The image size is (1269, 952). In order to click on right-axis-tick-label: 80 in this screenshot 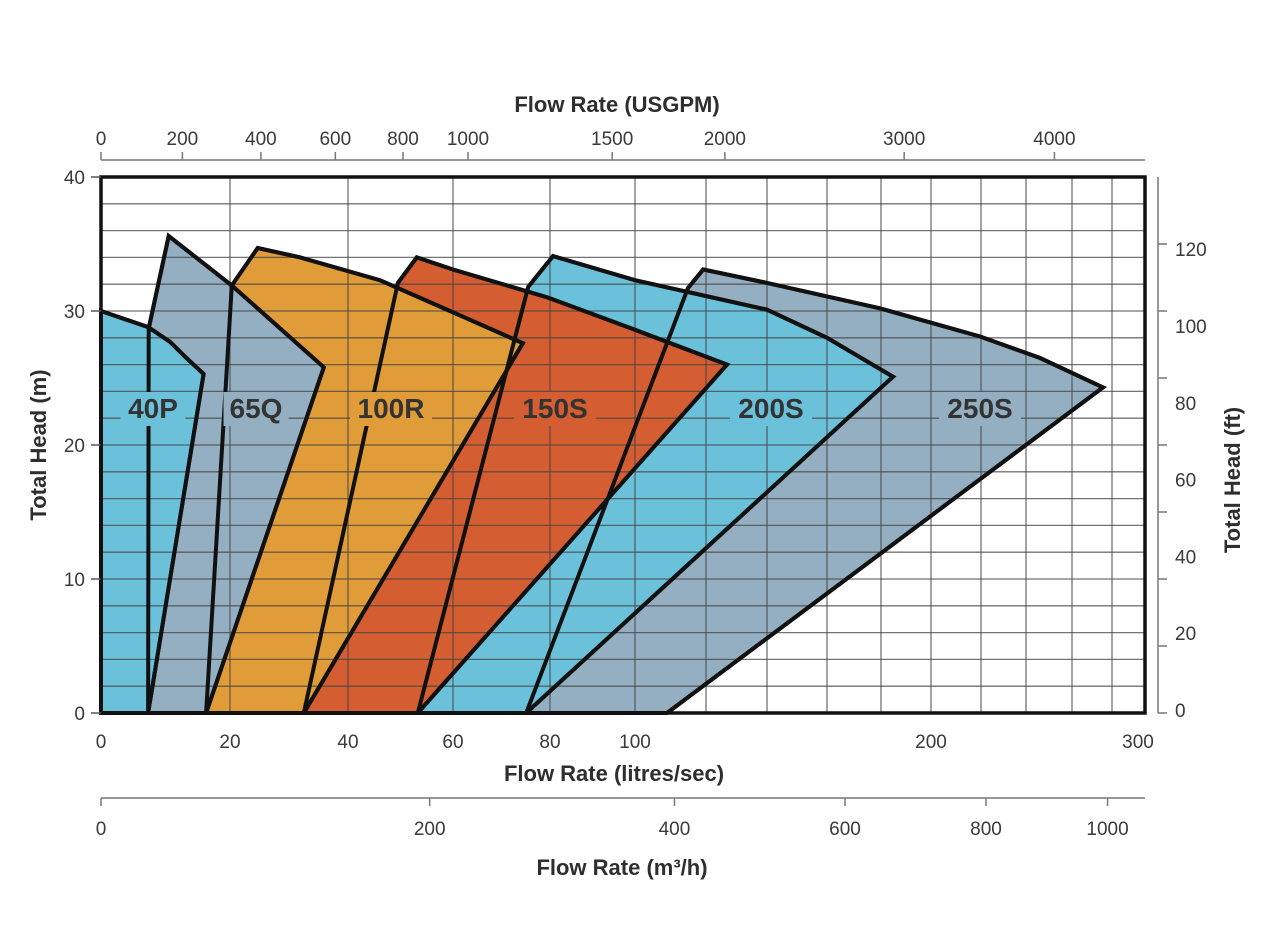, I will do `click(1185, 404)`.